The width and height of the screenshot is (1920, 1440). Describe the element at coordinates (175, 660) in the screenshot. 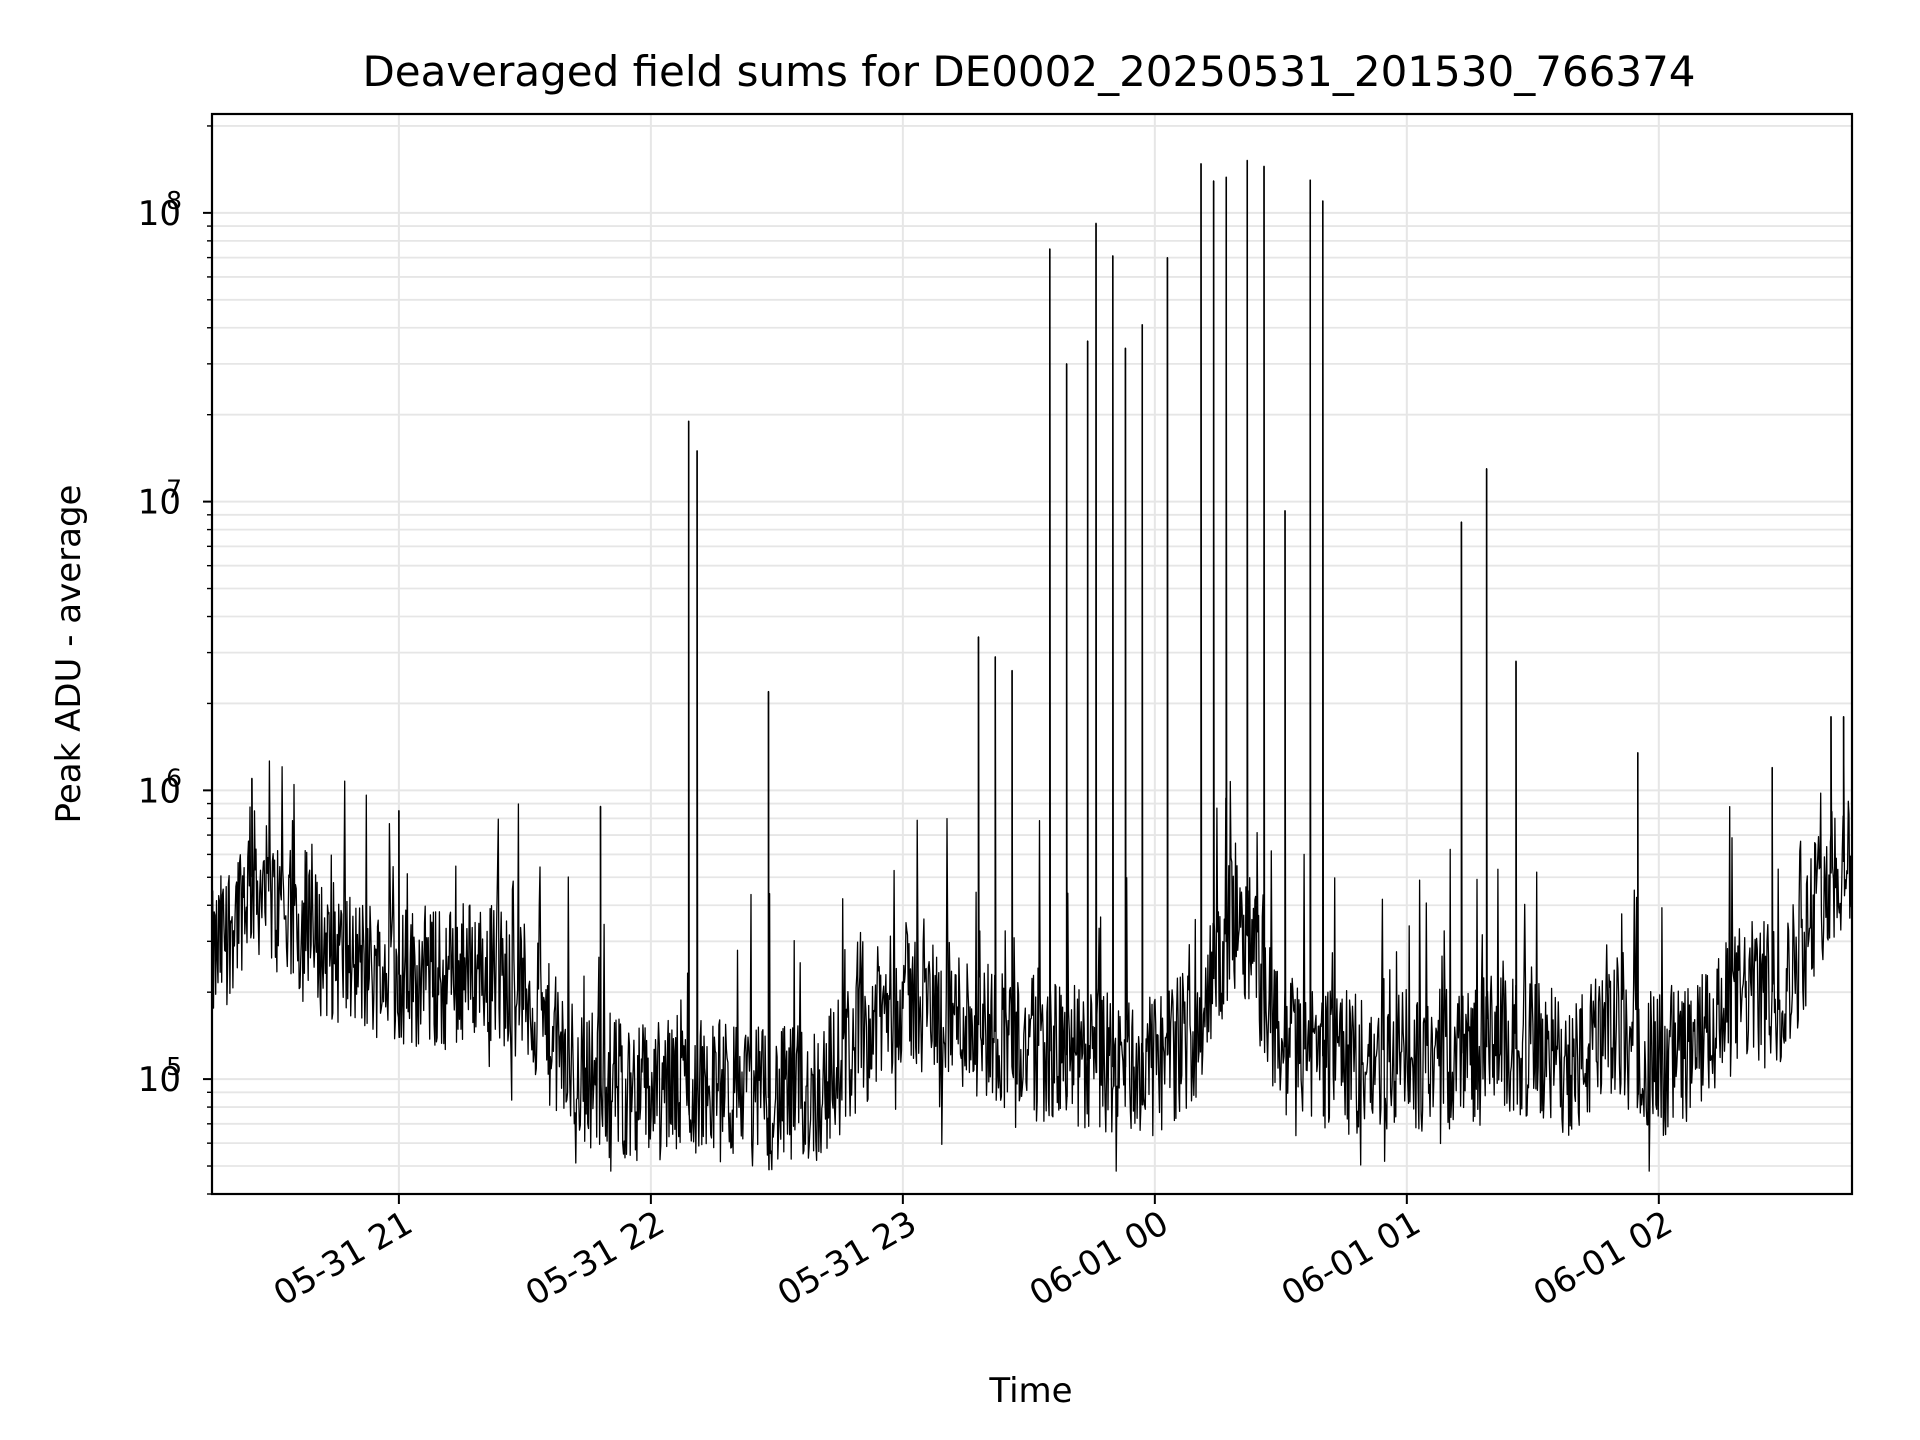

I see `y-axis: 10⁵ 10⁶ 10⁷ 10⁸` at that location.